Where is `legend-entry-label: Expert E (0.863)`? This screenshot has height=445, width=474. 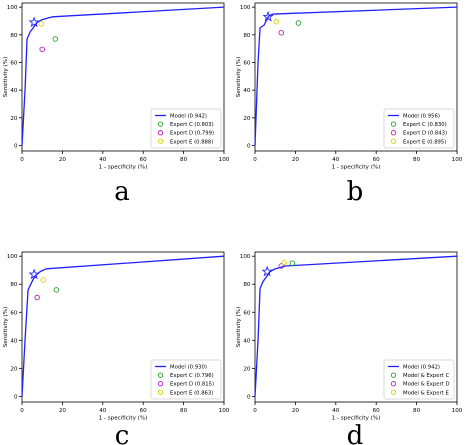 legend-entry-label: Expert E (0.863) is located at coordinates (191, 393).